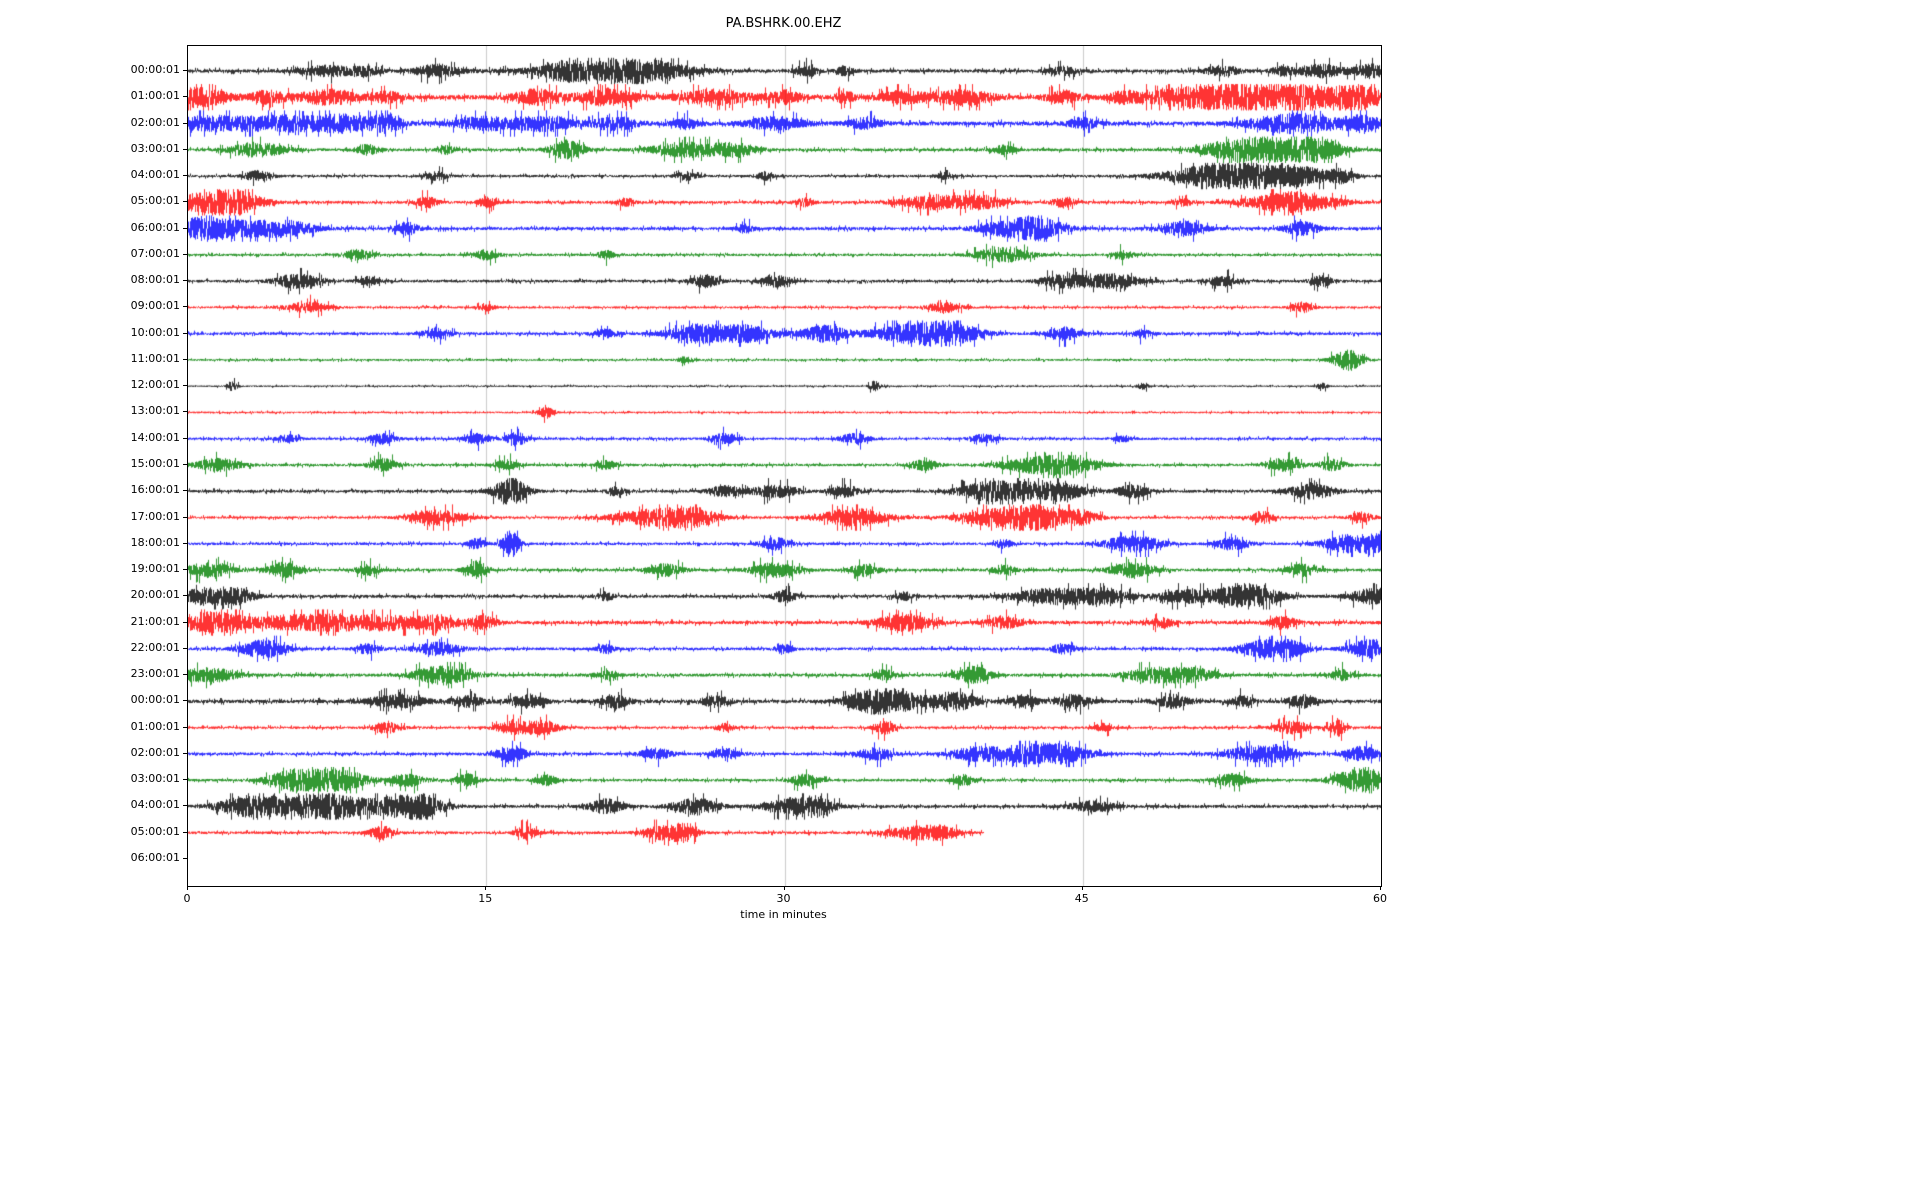  Describe the element at coordinates (1380, 898) in the screenshot. I see `x-tick-label: 60` at that location.